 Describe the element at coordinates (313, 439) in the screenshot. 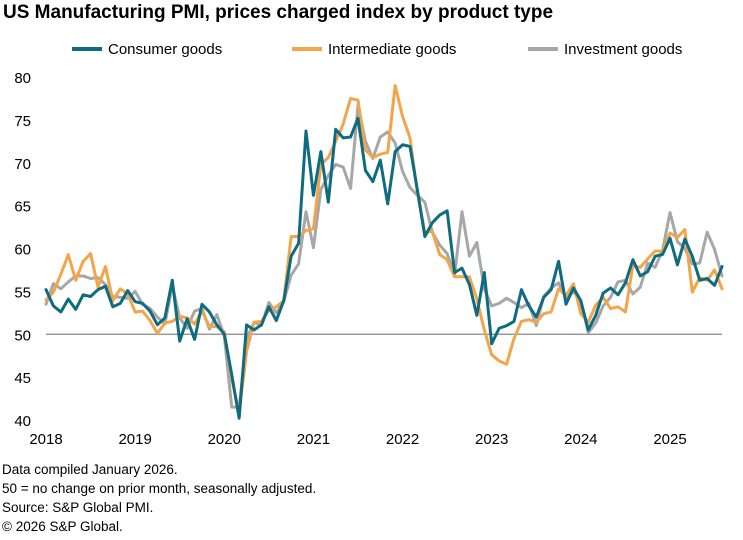

I see `x-tick-label: 2021` at that location.